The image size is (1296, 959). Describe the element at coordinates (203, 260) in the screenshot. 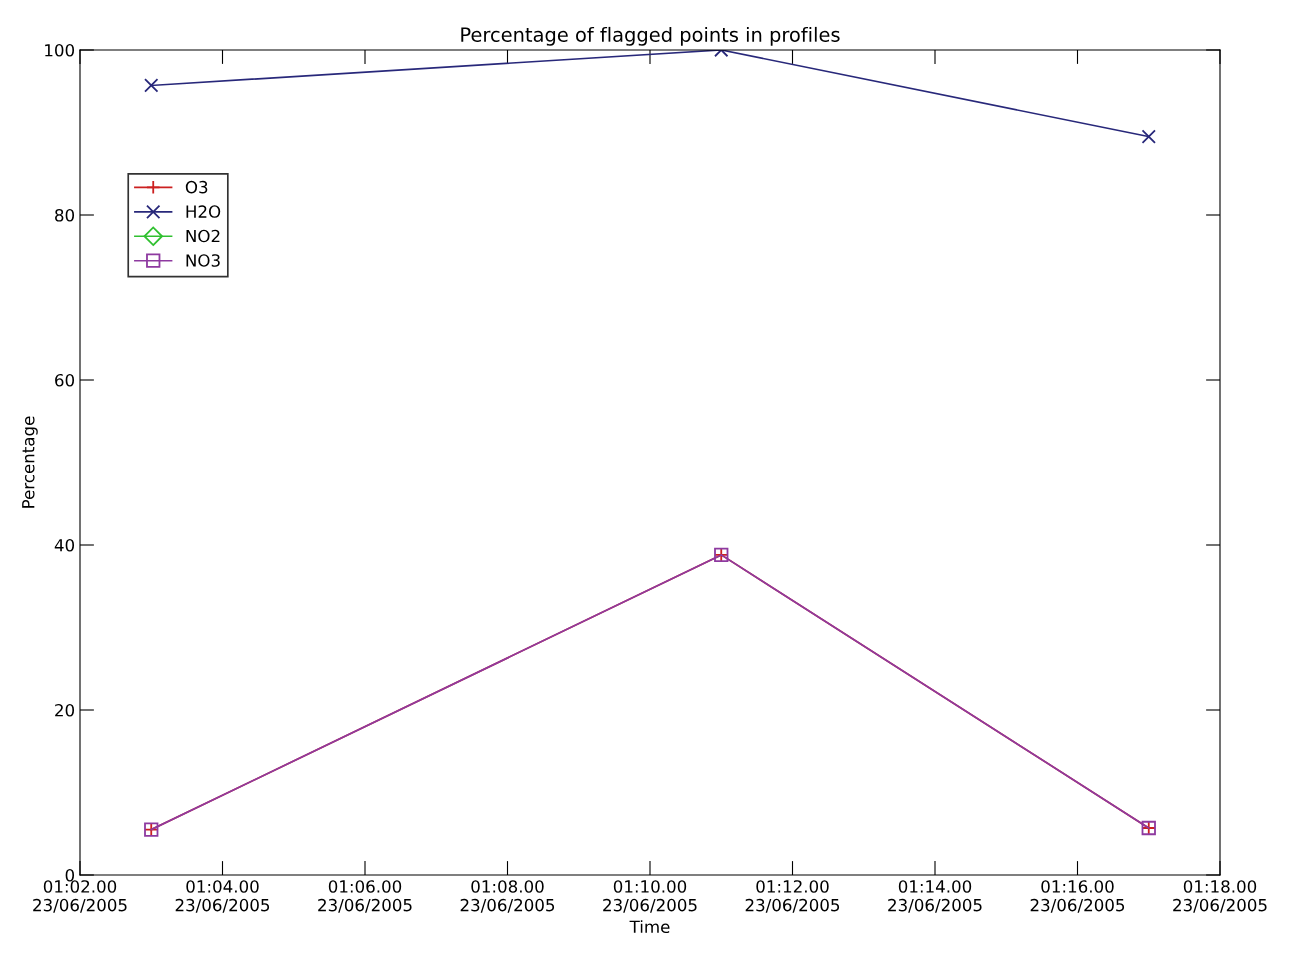

I see `legend-label: NO3` at that location.